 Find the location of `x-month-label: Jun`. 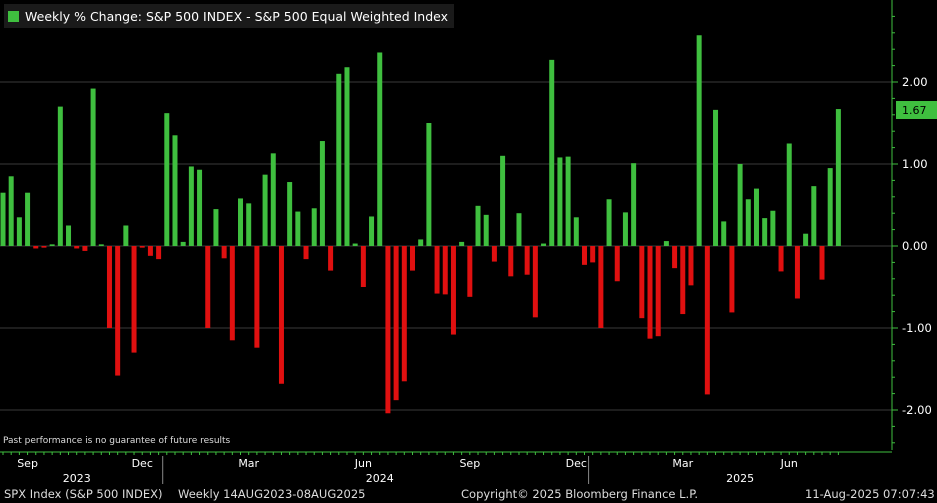

x-month-label: Jun is located at coordinates (789, 463).